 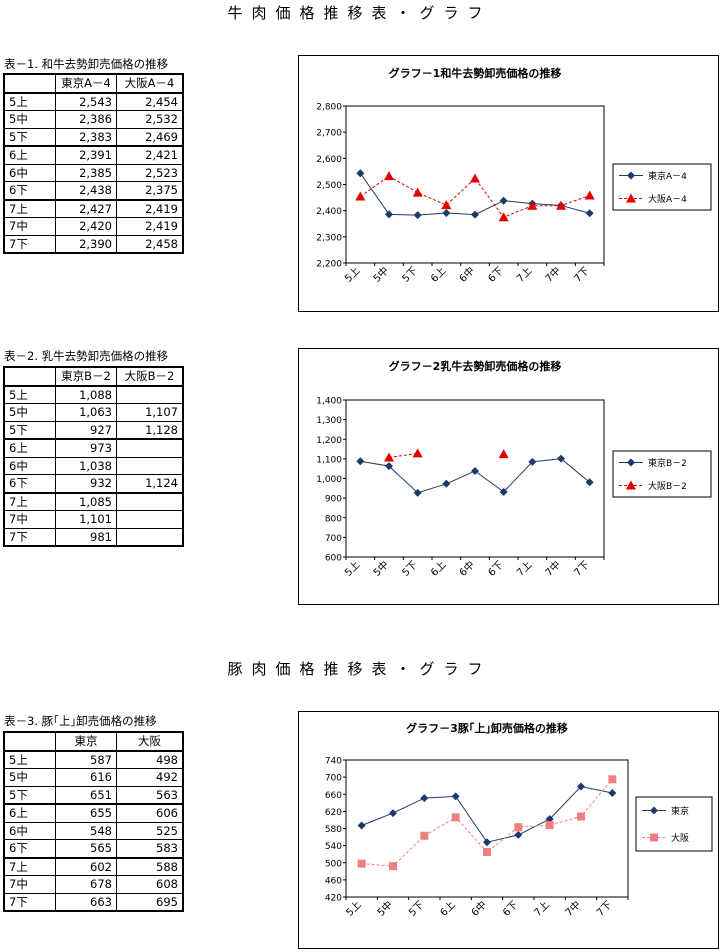 What do you see at coordinates (86, 101) in the screenshot?
I see `table-cell: 2,543` at bounding box center [86, 101].